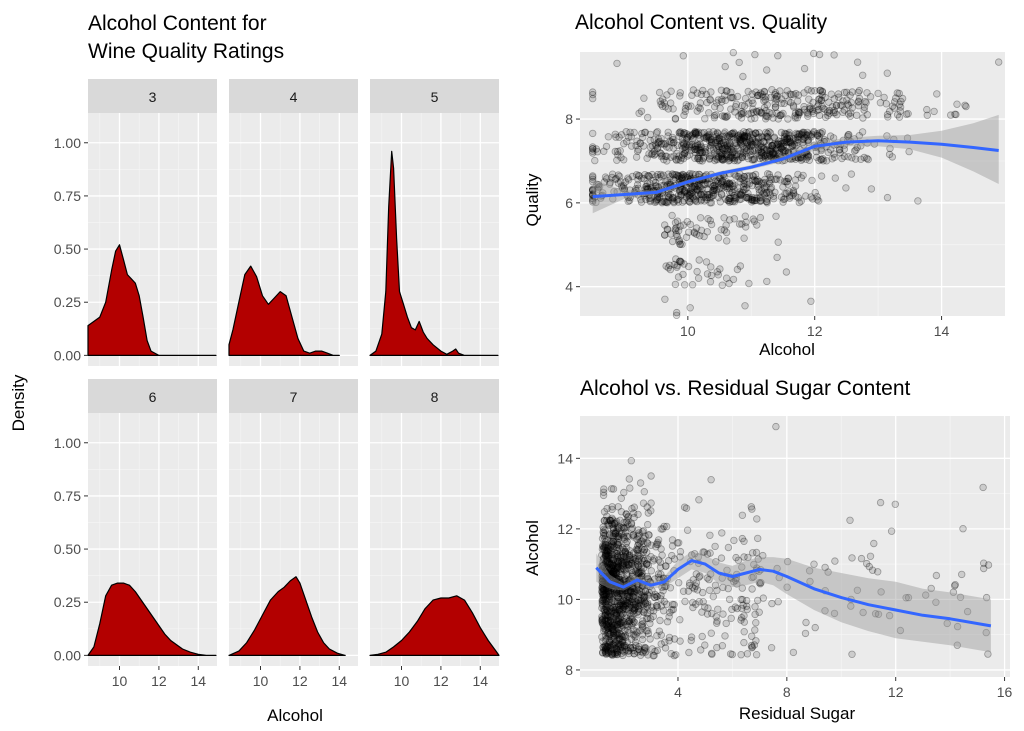  What do you see at coordinates (745, 388) in the screenshot?
I see `sugar-chart-title: Alcohol vs. Residual Sugar Content` at bounding box center [745, 388].